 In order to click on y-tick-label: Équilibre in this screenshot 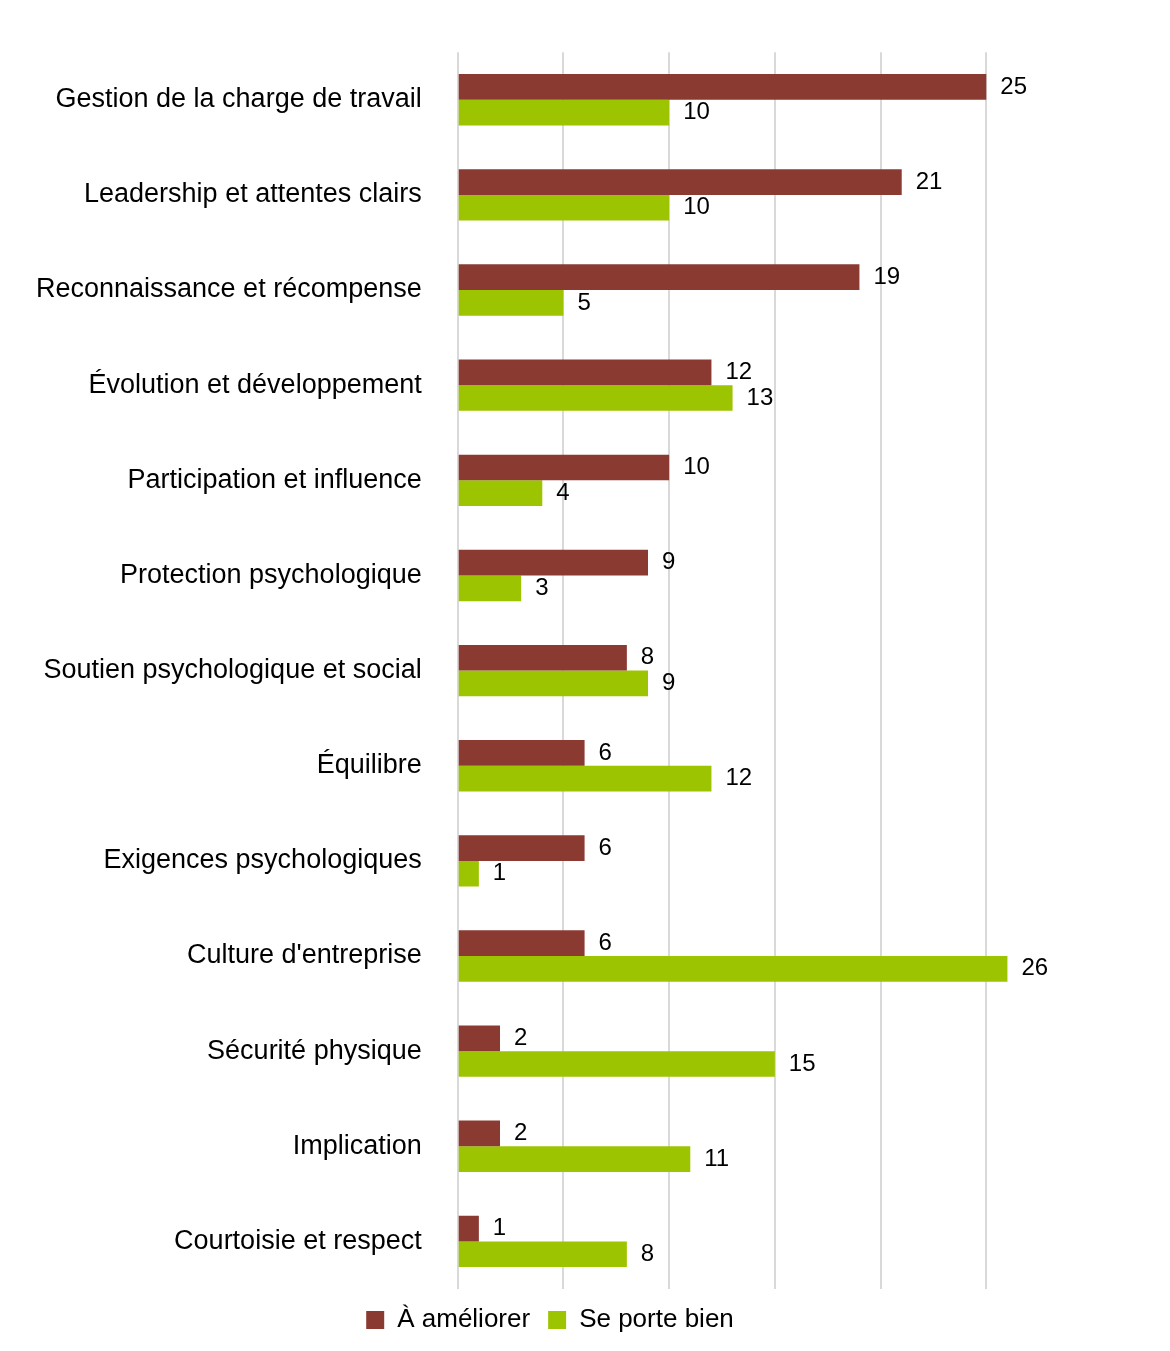, I will do `click(369, 764)`.